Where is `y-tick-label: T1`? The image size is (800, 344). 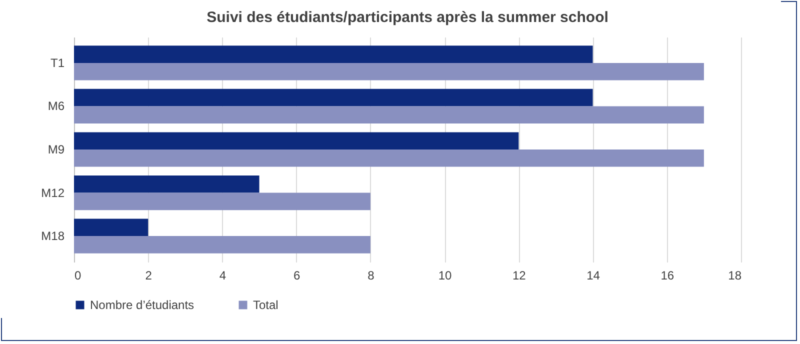 y-tick-label: T1 is located at coordinates (57, 63).